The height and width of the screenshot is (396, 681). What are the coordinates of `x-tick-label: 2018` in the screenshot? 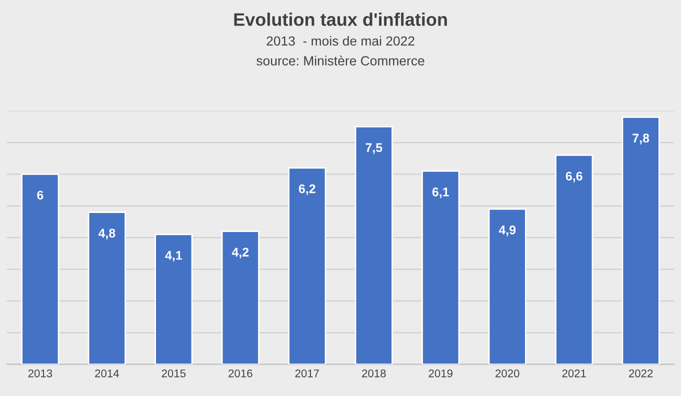 It's located at (374, 373).